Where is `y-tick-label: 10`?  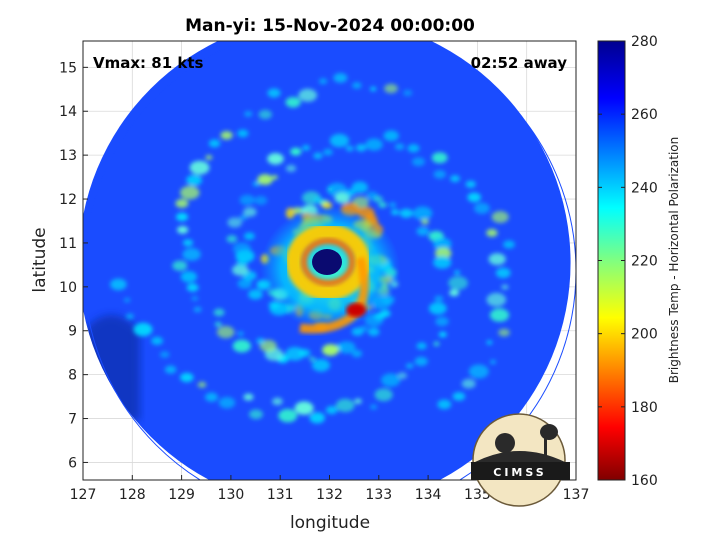
y-tick-label: 10 is located at coordinates (68, 288).